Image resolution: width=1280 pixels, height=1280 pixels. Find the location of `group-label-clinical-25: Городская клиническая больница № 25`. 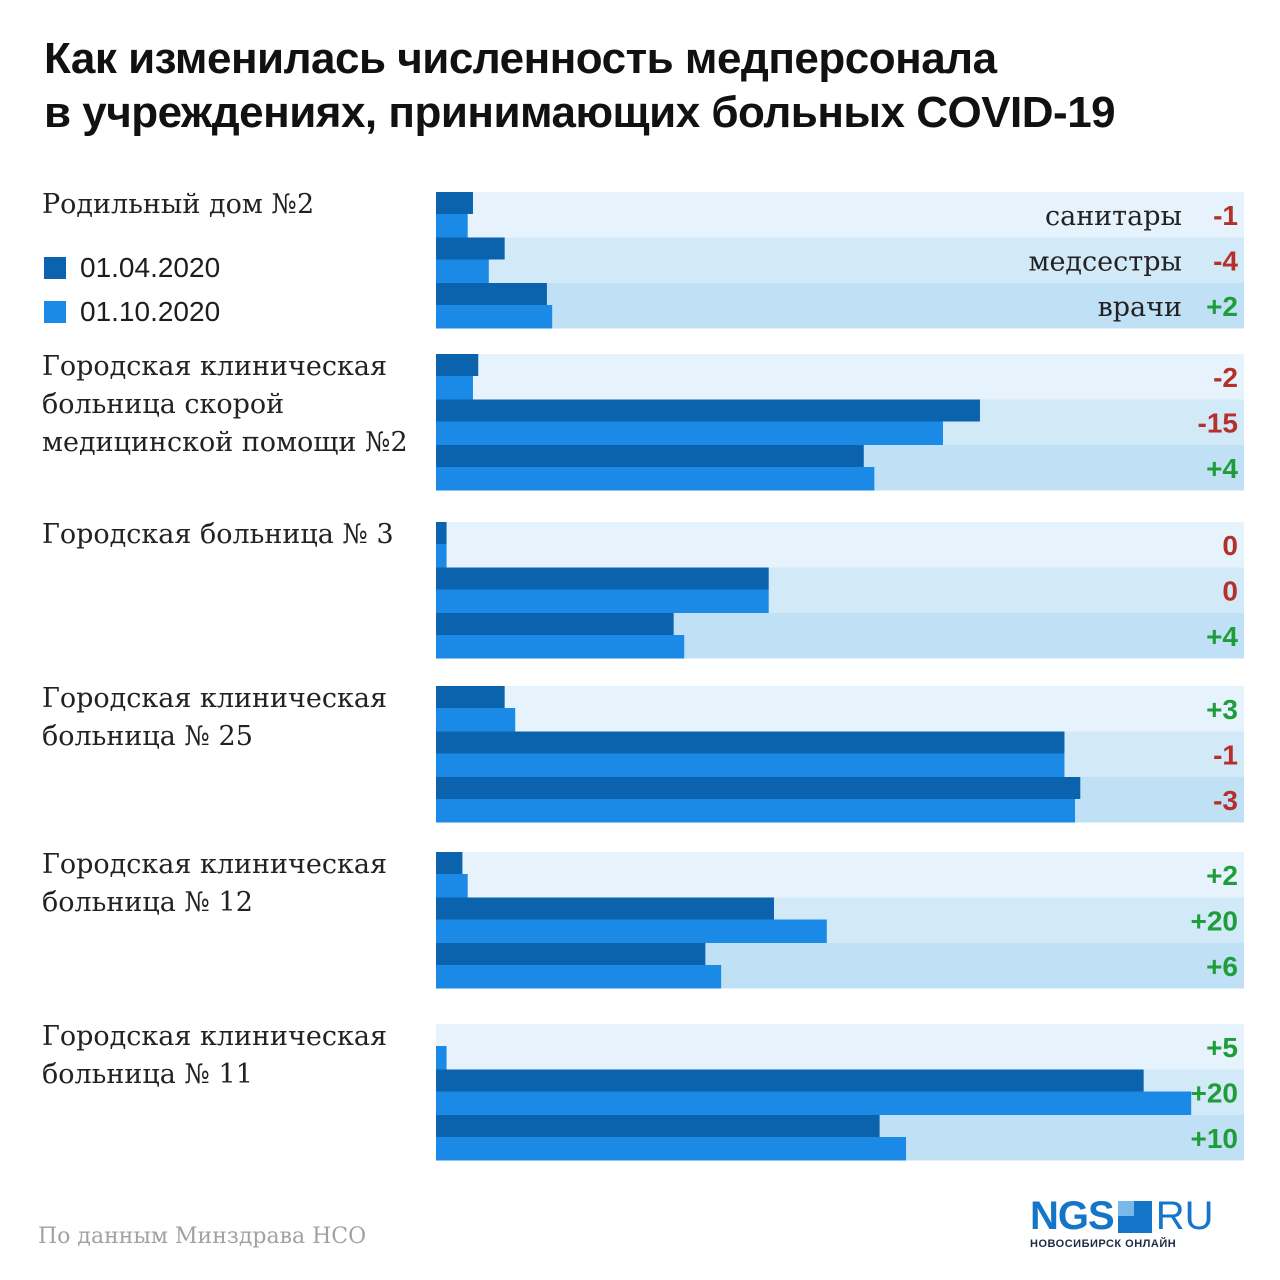

group-label-clinical-25: Городская клиническая больница № 25 is located at coordinates (214, 717).